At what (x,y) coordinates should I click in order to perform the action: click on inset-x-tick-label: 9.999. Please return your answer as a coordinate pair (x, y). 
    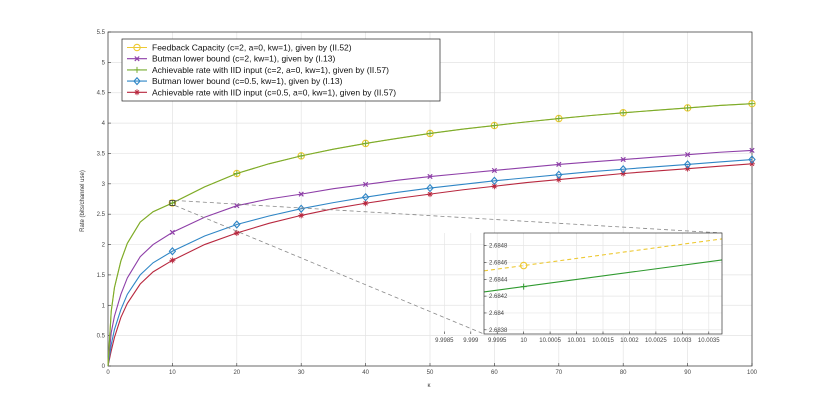
    Looking at the image, I should click on (471, 341).